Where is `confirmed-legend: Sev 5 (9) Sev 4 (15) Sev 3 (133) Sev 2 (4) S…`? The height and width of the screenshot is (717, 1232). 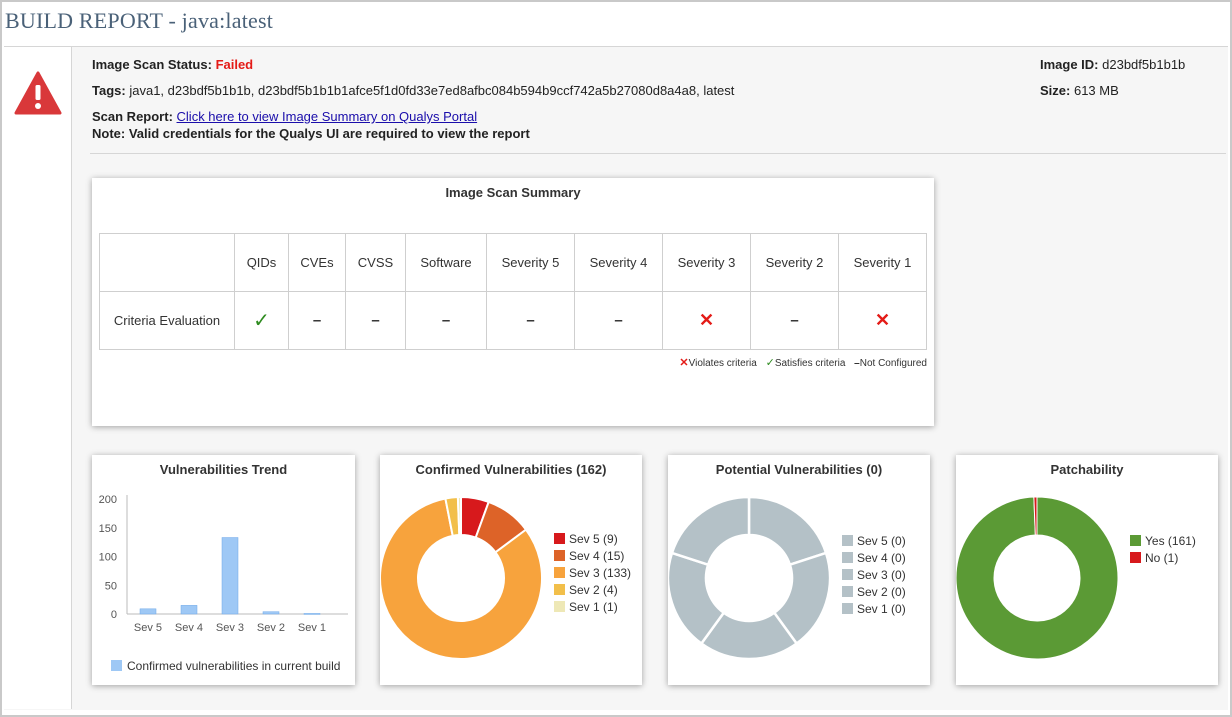
confirmed-legend: Sev 5 (9) Sev 4 (15) Sev 3 (133) Sev 2 (4) S… is located at coordinates (592, 574).